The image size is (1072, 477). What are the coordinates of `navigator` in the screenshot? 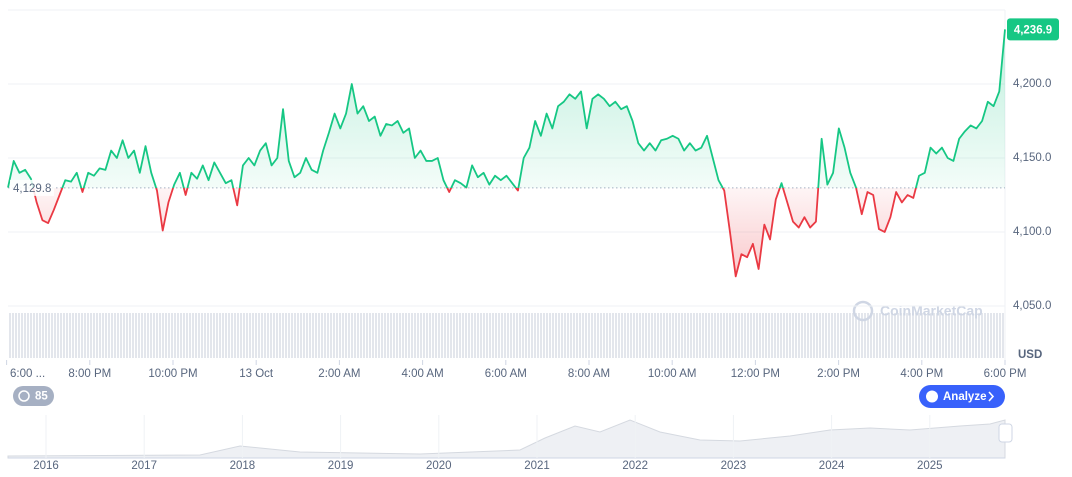 It's located at (510, 437).